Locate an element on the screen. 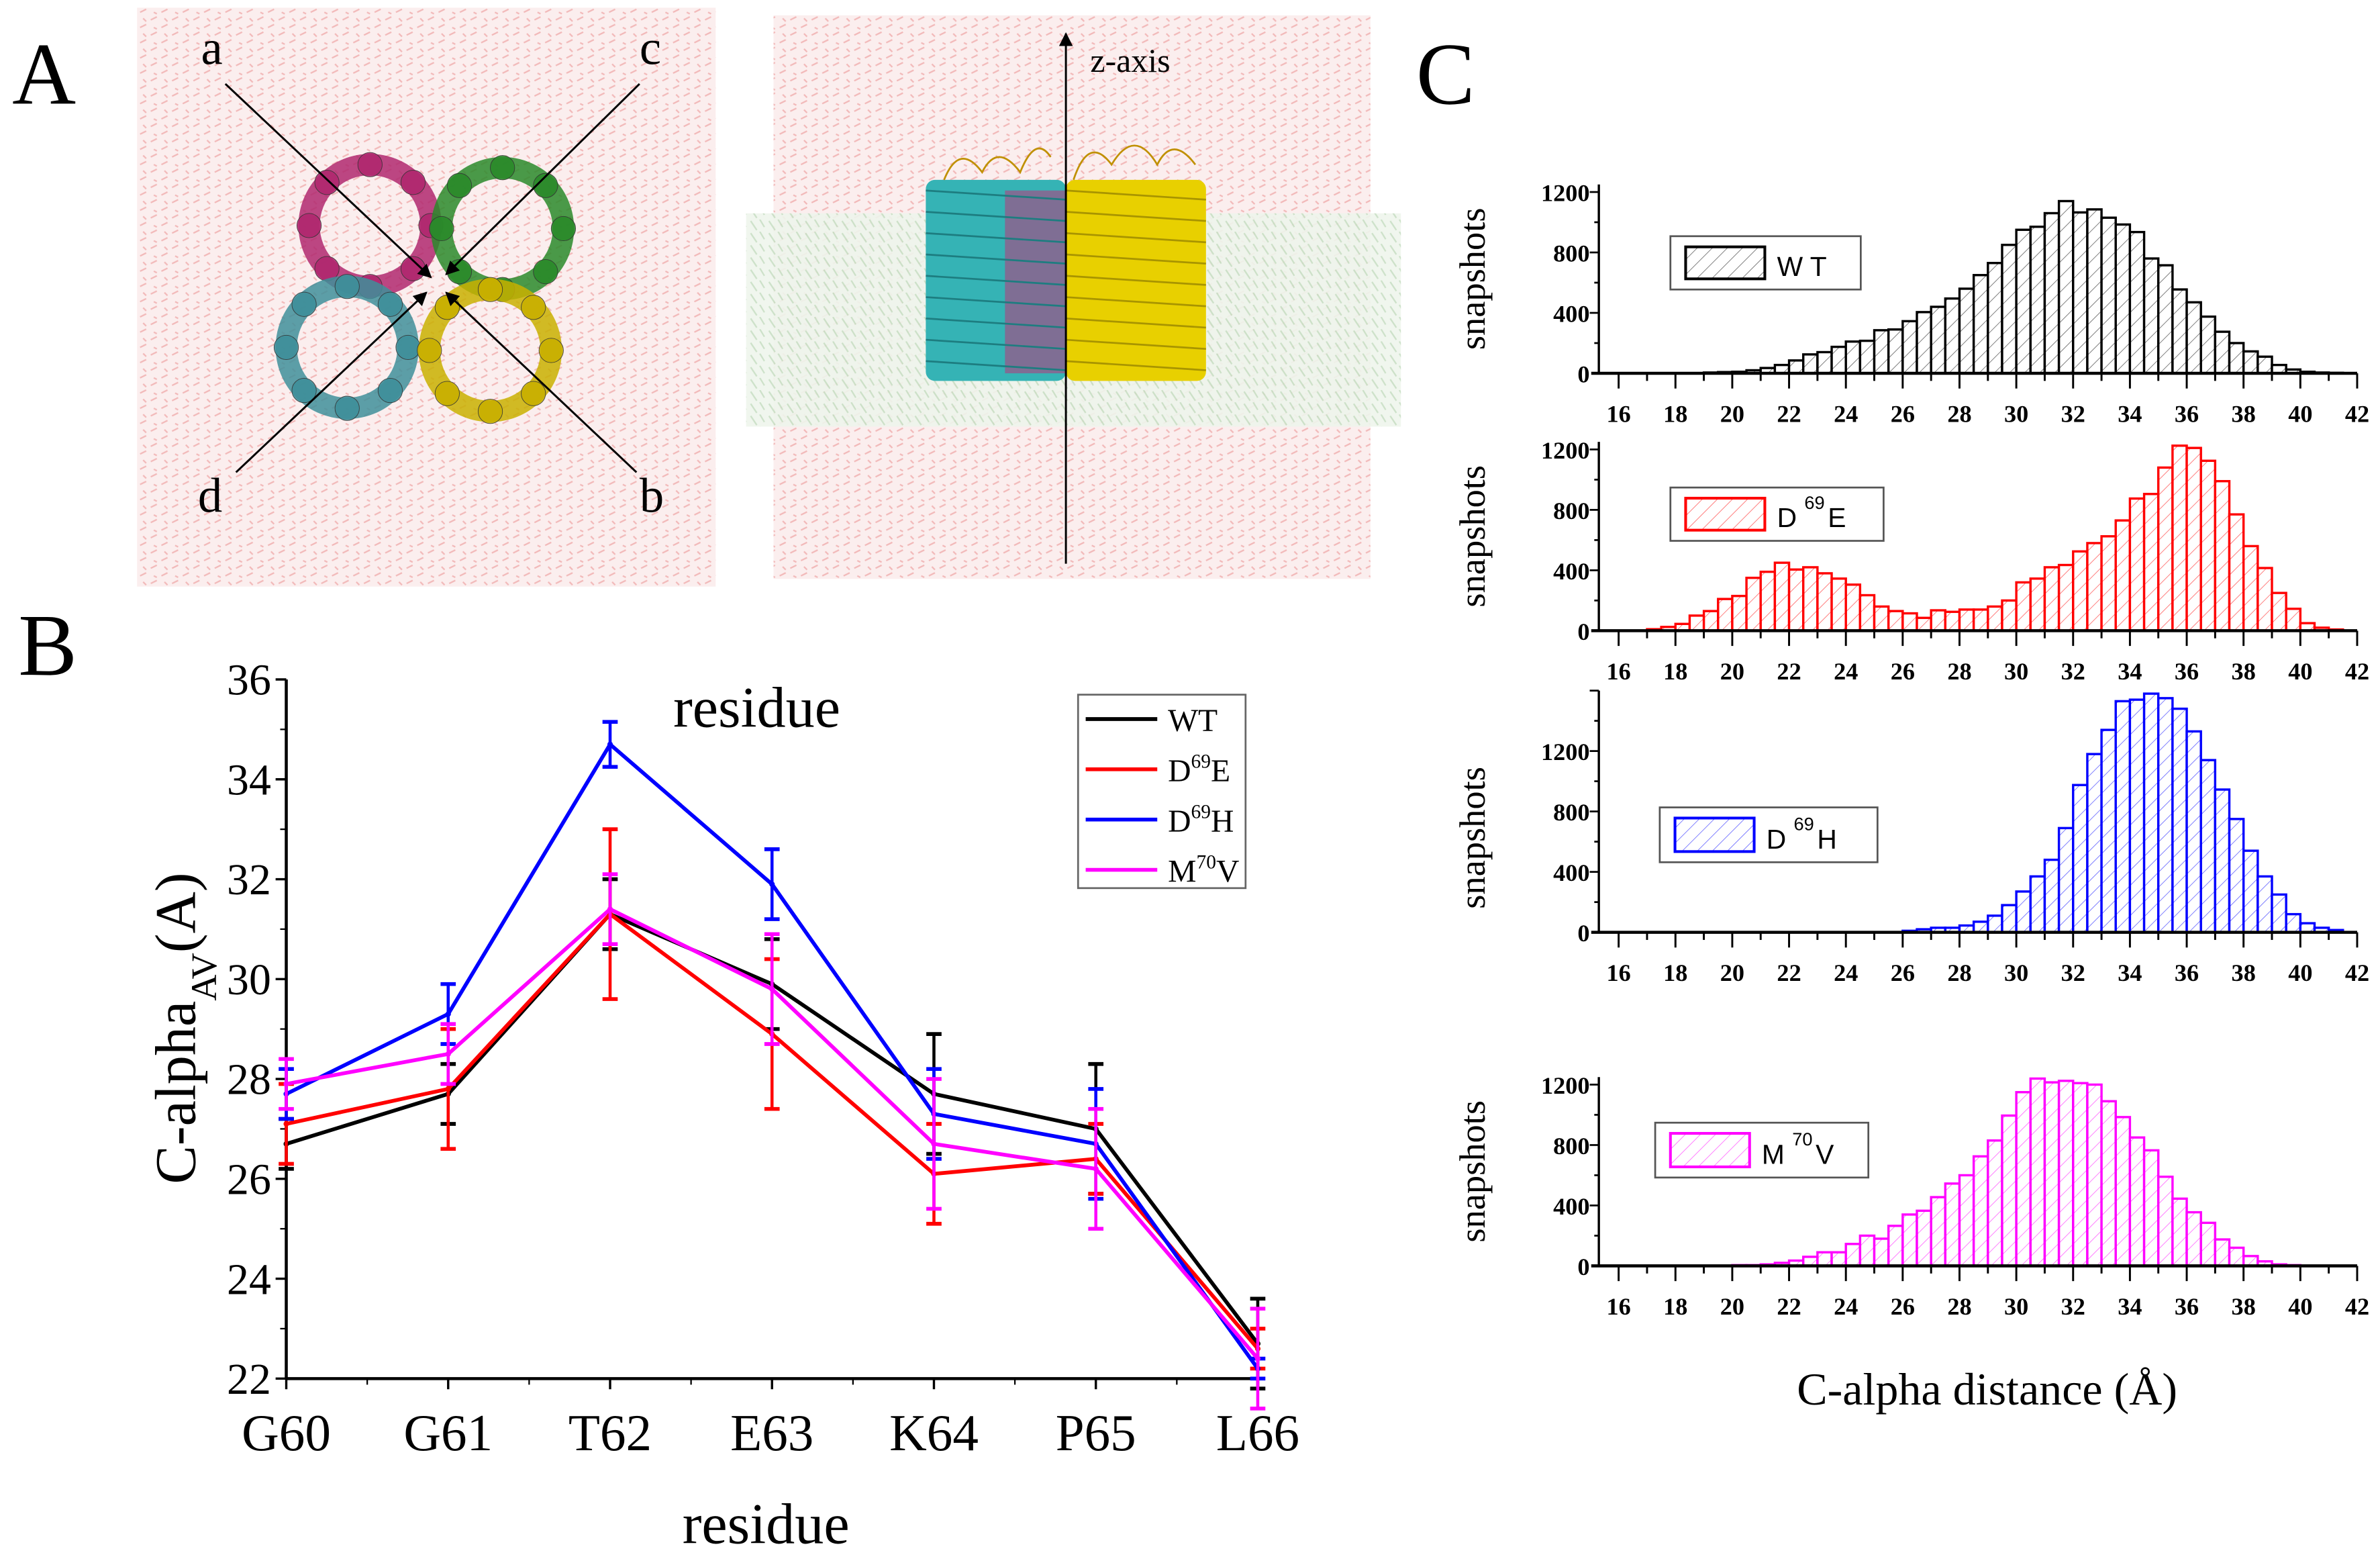 This screenshot has height=1563, width=2380. x-tick-label: 38 is located at coordinates (2244, 972).